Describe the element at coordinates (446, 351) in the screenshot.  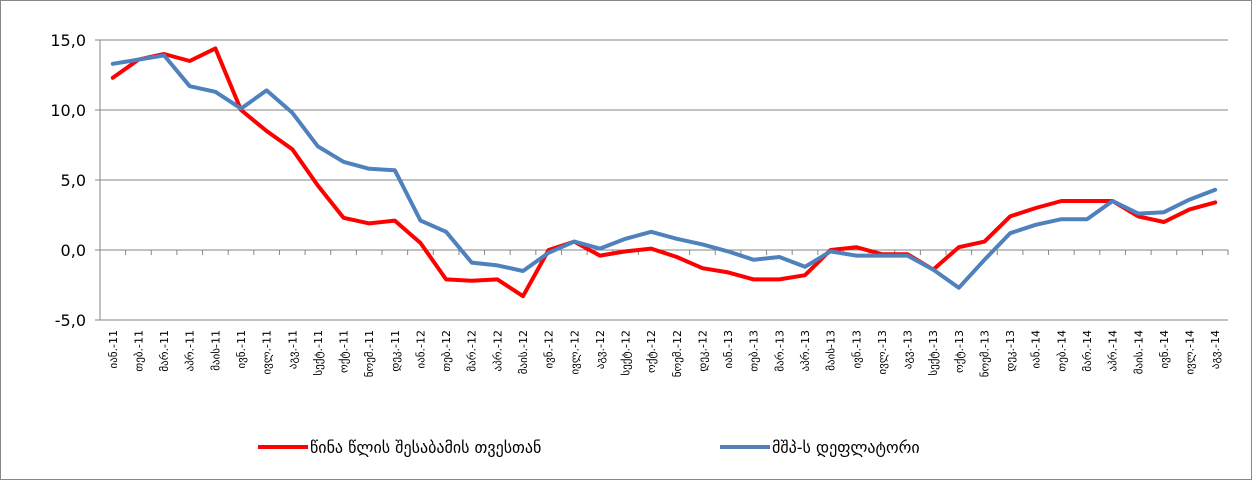
I see `x-tick-label: თებ.-12` at that location.